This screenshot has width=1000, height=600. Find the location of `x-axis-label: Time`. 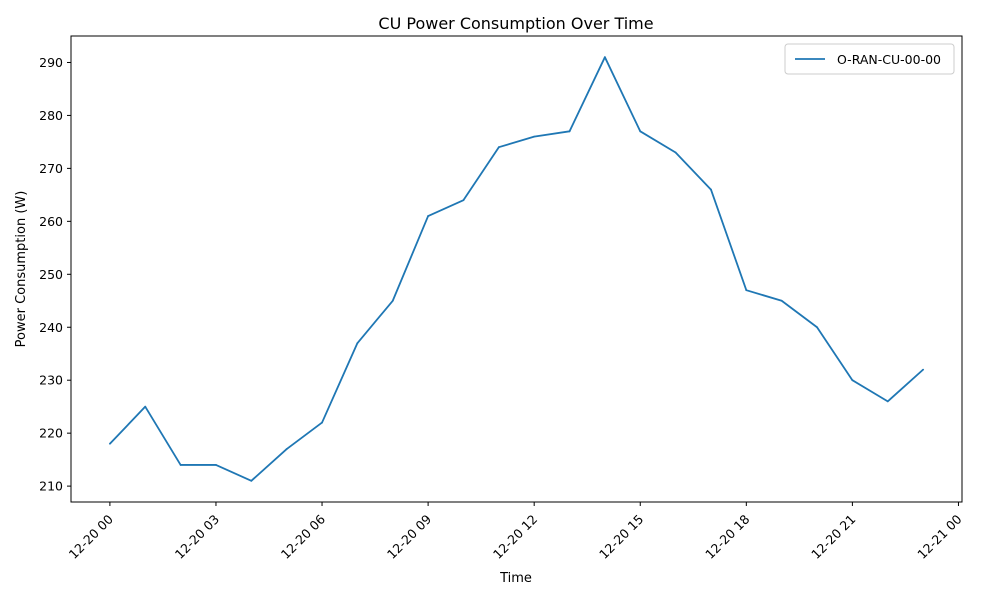

x-axis-label: Time is located at coordinates (515, 578).